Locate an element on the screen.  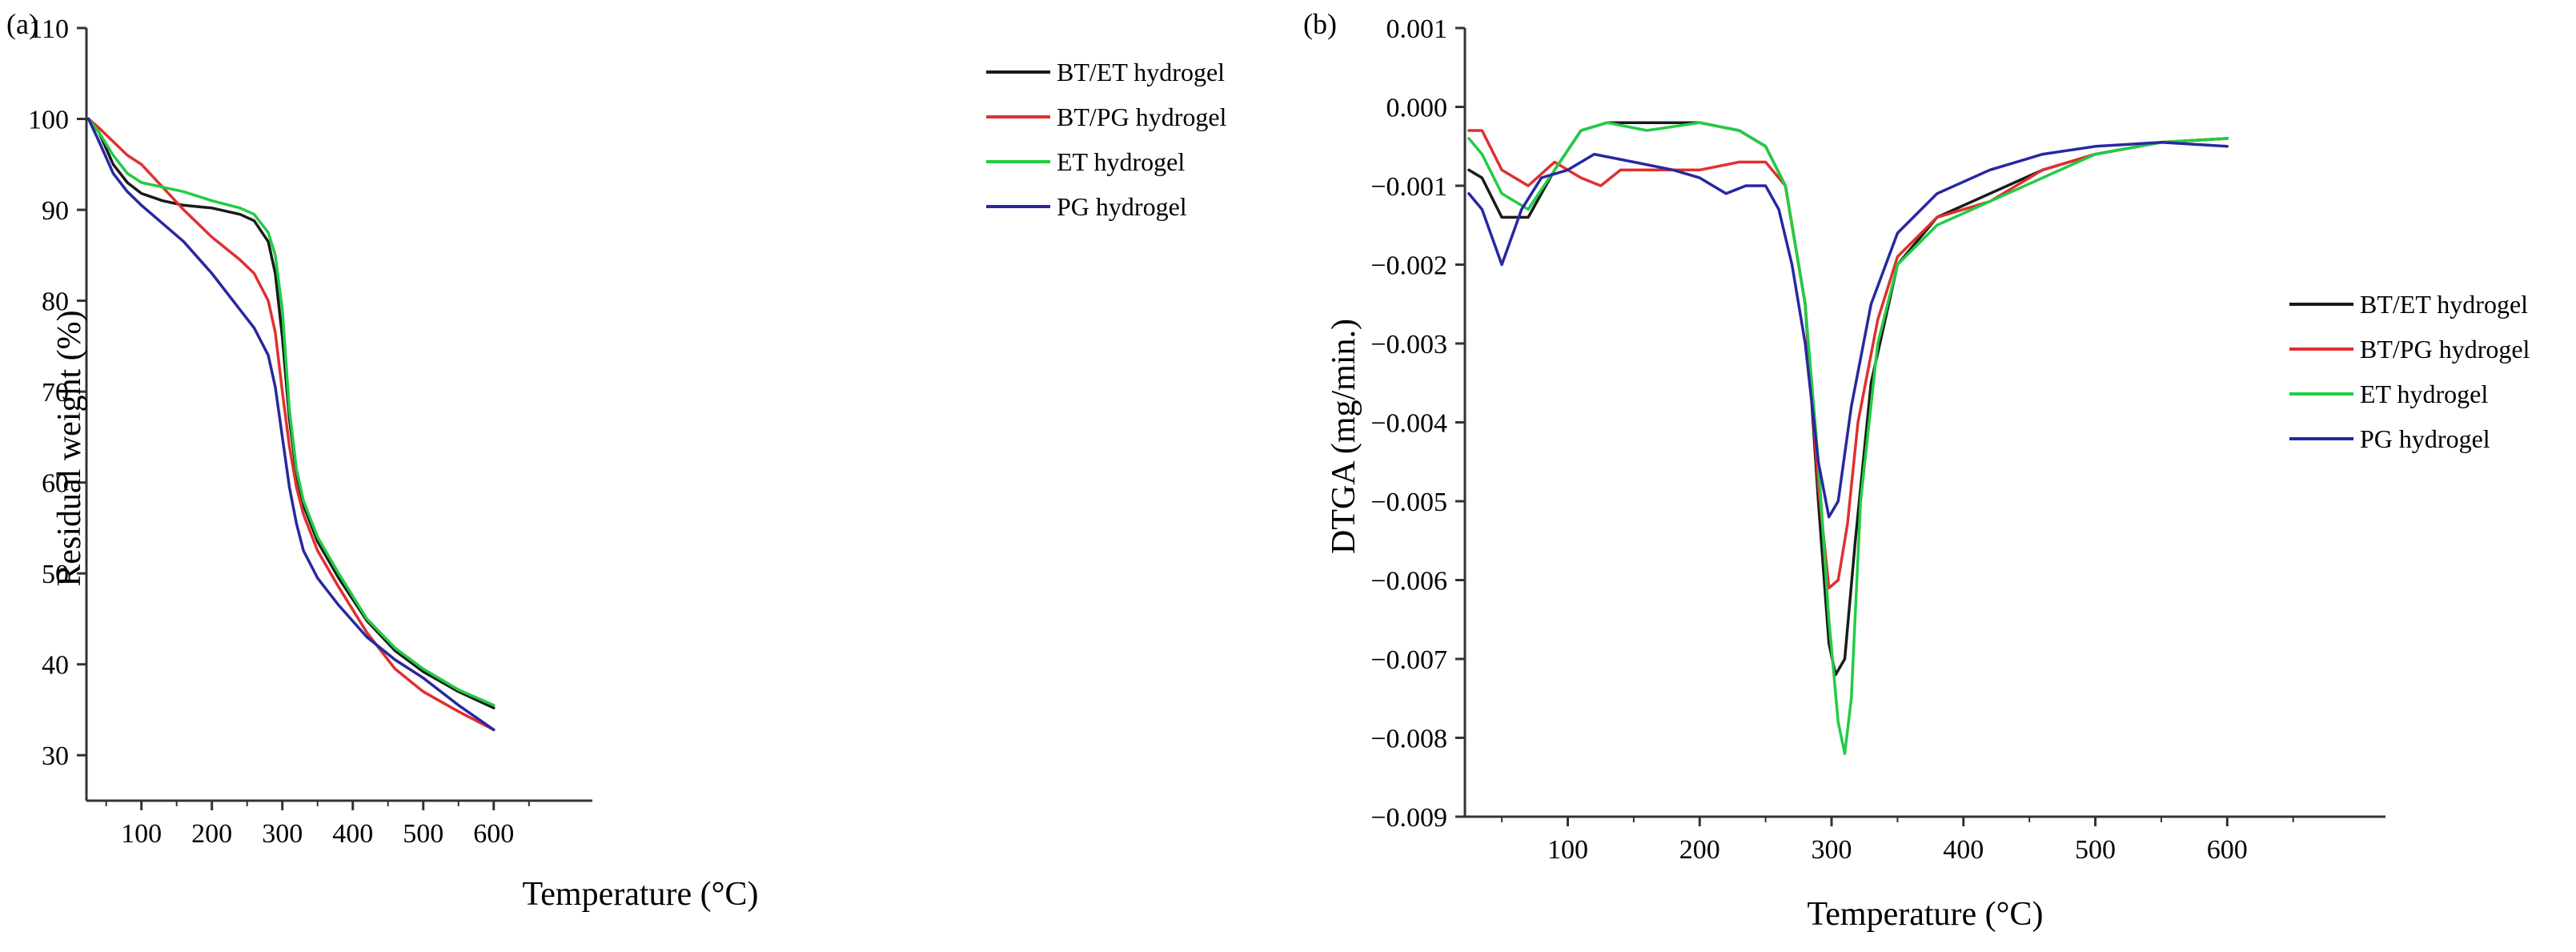
y-tick-label: −0.001 is located at coordinates (1408, 187).